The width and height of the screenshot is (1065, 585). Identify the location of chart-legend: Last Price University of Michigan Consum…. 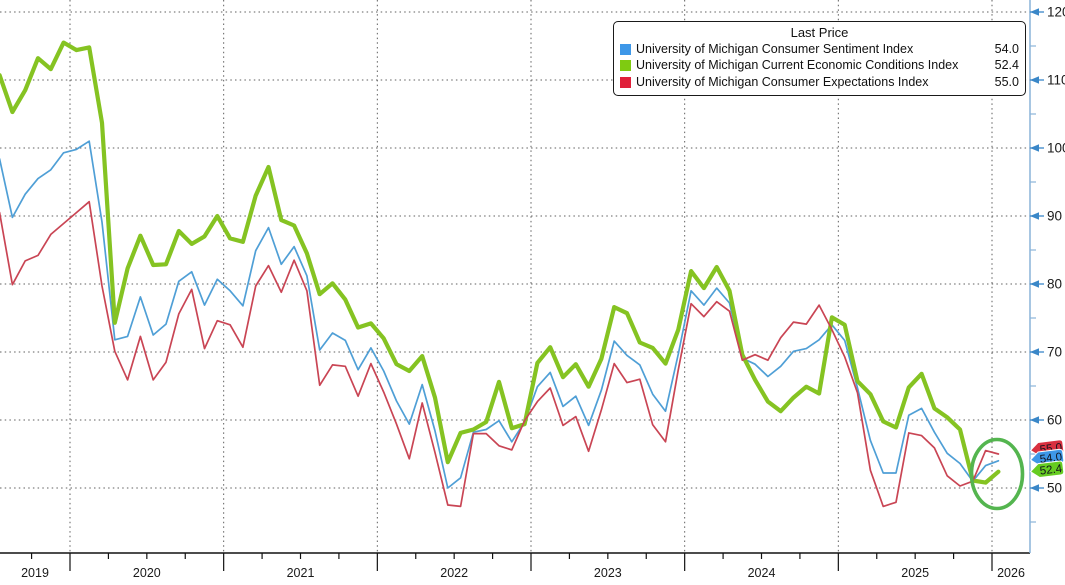
(819, 59).